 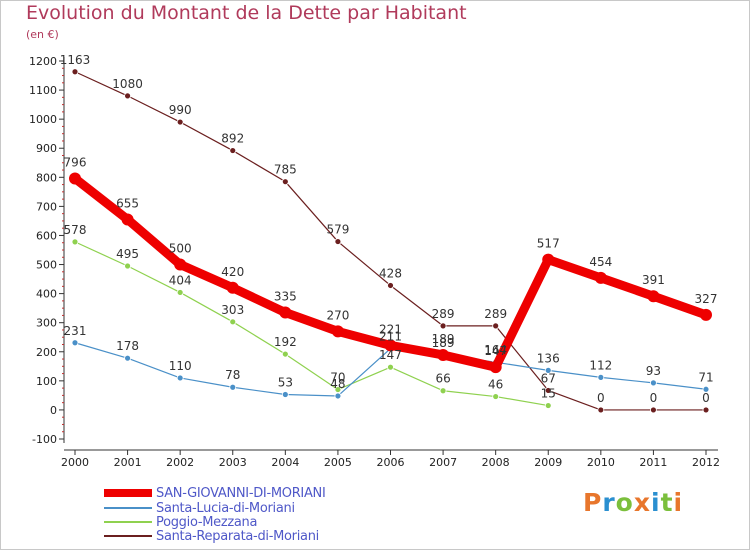 What do you see at coordinates (642, 502) in the screenshot?
I see `logo-letter: x` at bounding box center [642, 502].